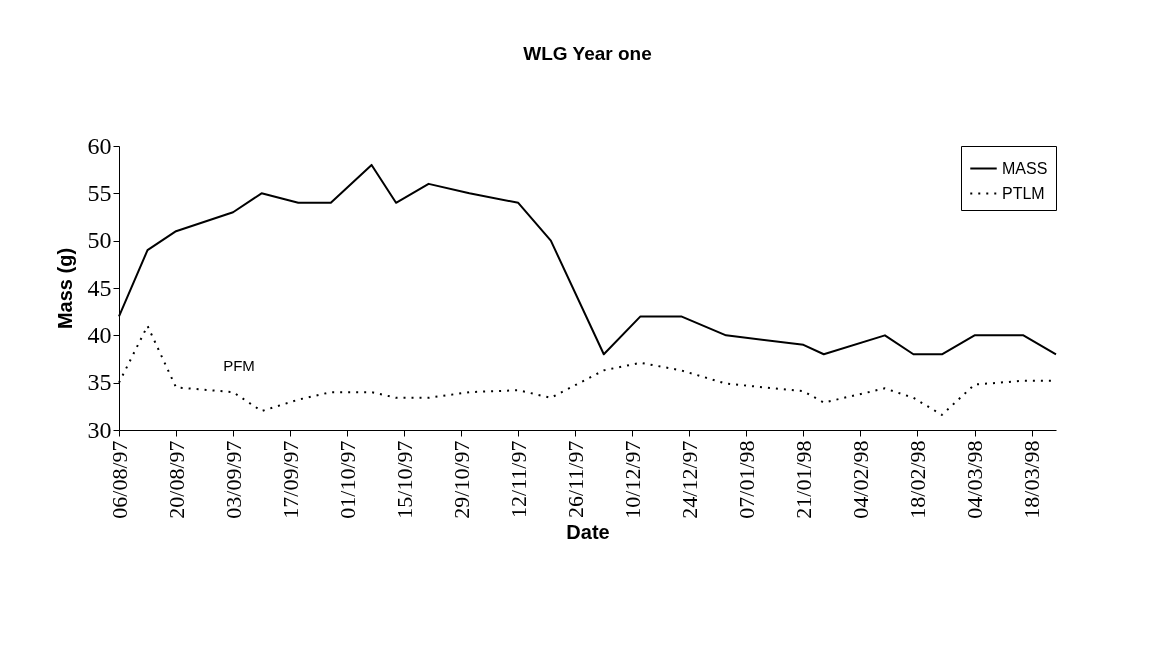 The height and width of the screenshot is (649, 1162). What do you see at coordinates (99, 429) in the screenshot?
I see `y-tick-label: 30` at bounding box center [99, 429].